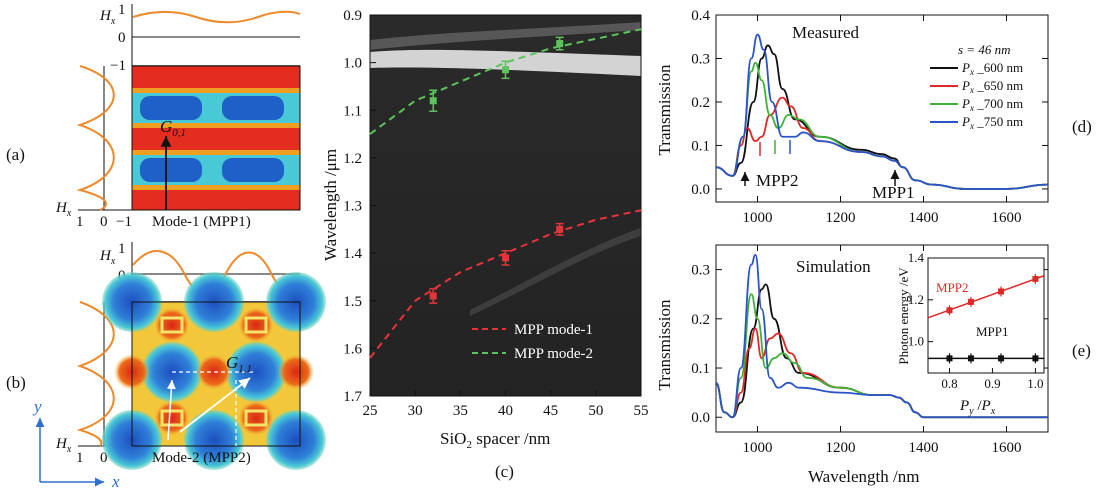  What do you see at coordinates (984, 49) in the screenshot?
I see `d-legend-title: s = 46 nm` at bounding box center [984, 49].